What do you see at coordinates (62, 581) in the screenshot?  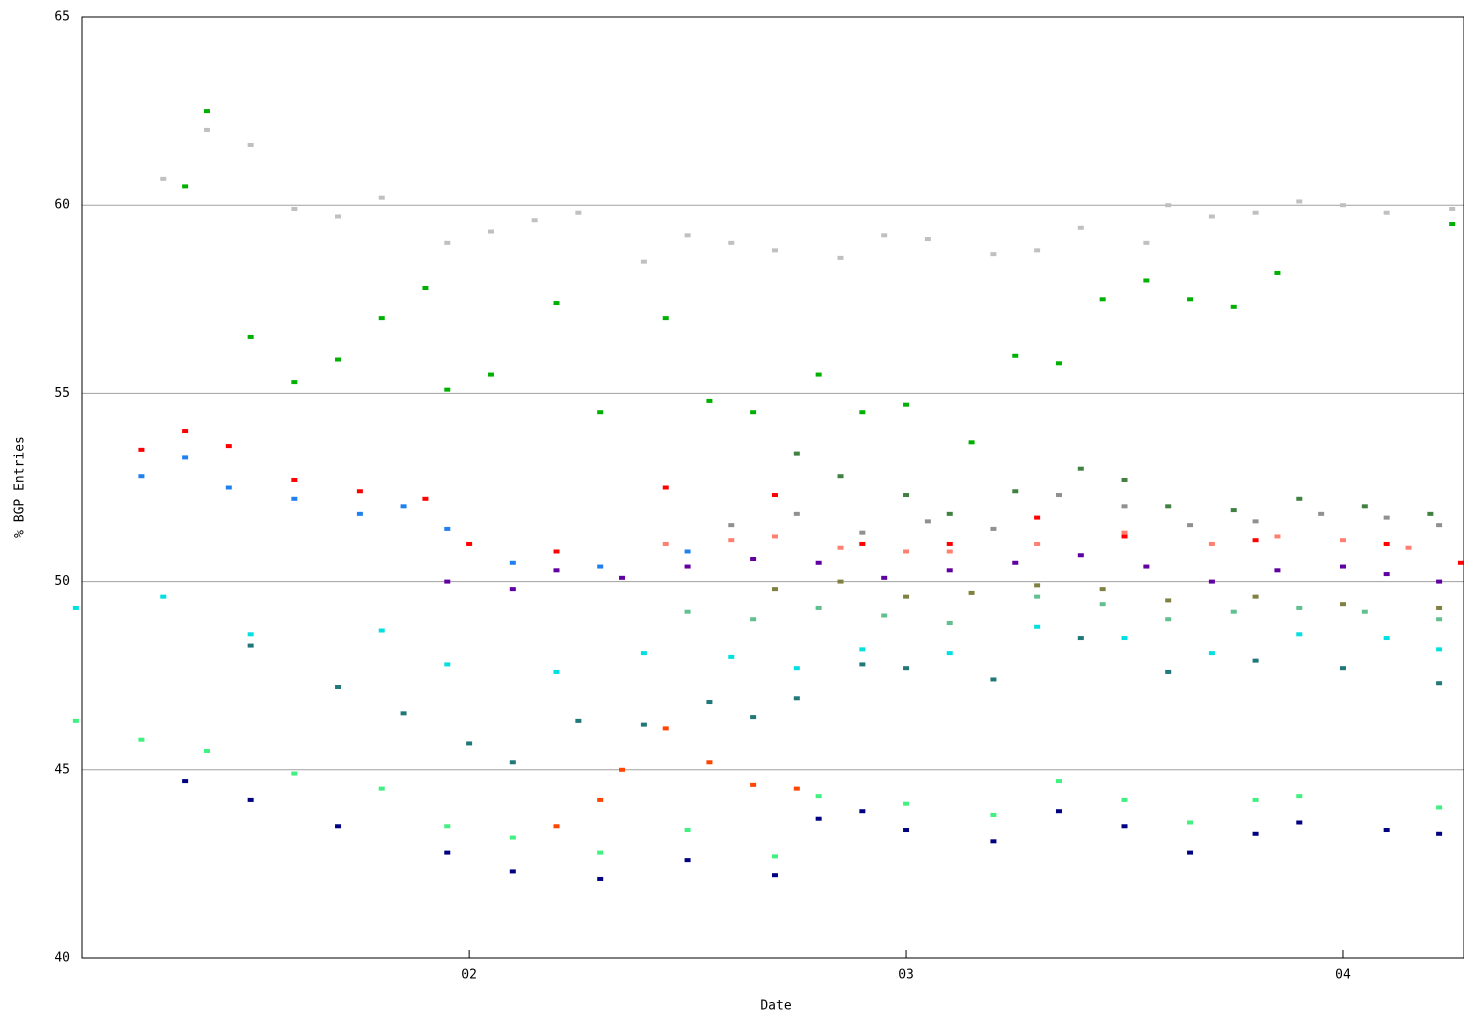 I see `y-tick-label: 50` at bounding box center [62, 581].